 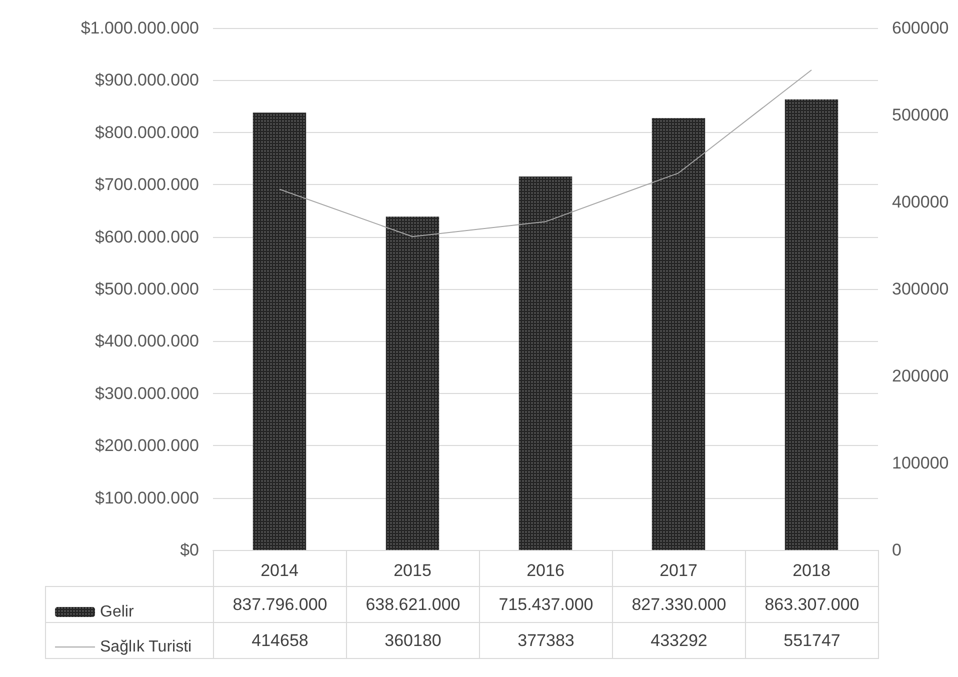 What do you see at coordinates (147, 132) in the screenshot?
I see `y-tick-label: $800.000.000` at bounding box center [147, 132].